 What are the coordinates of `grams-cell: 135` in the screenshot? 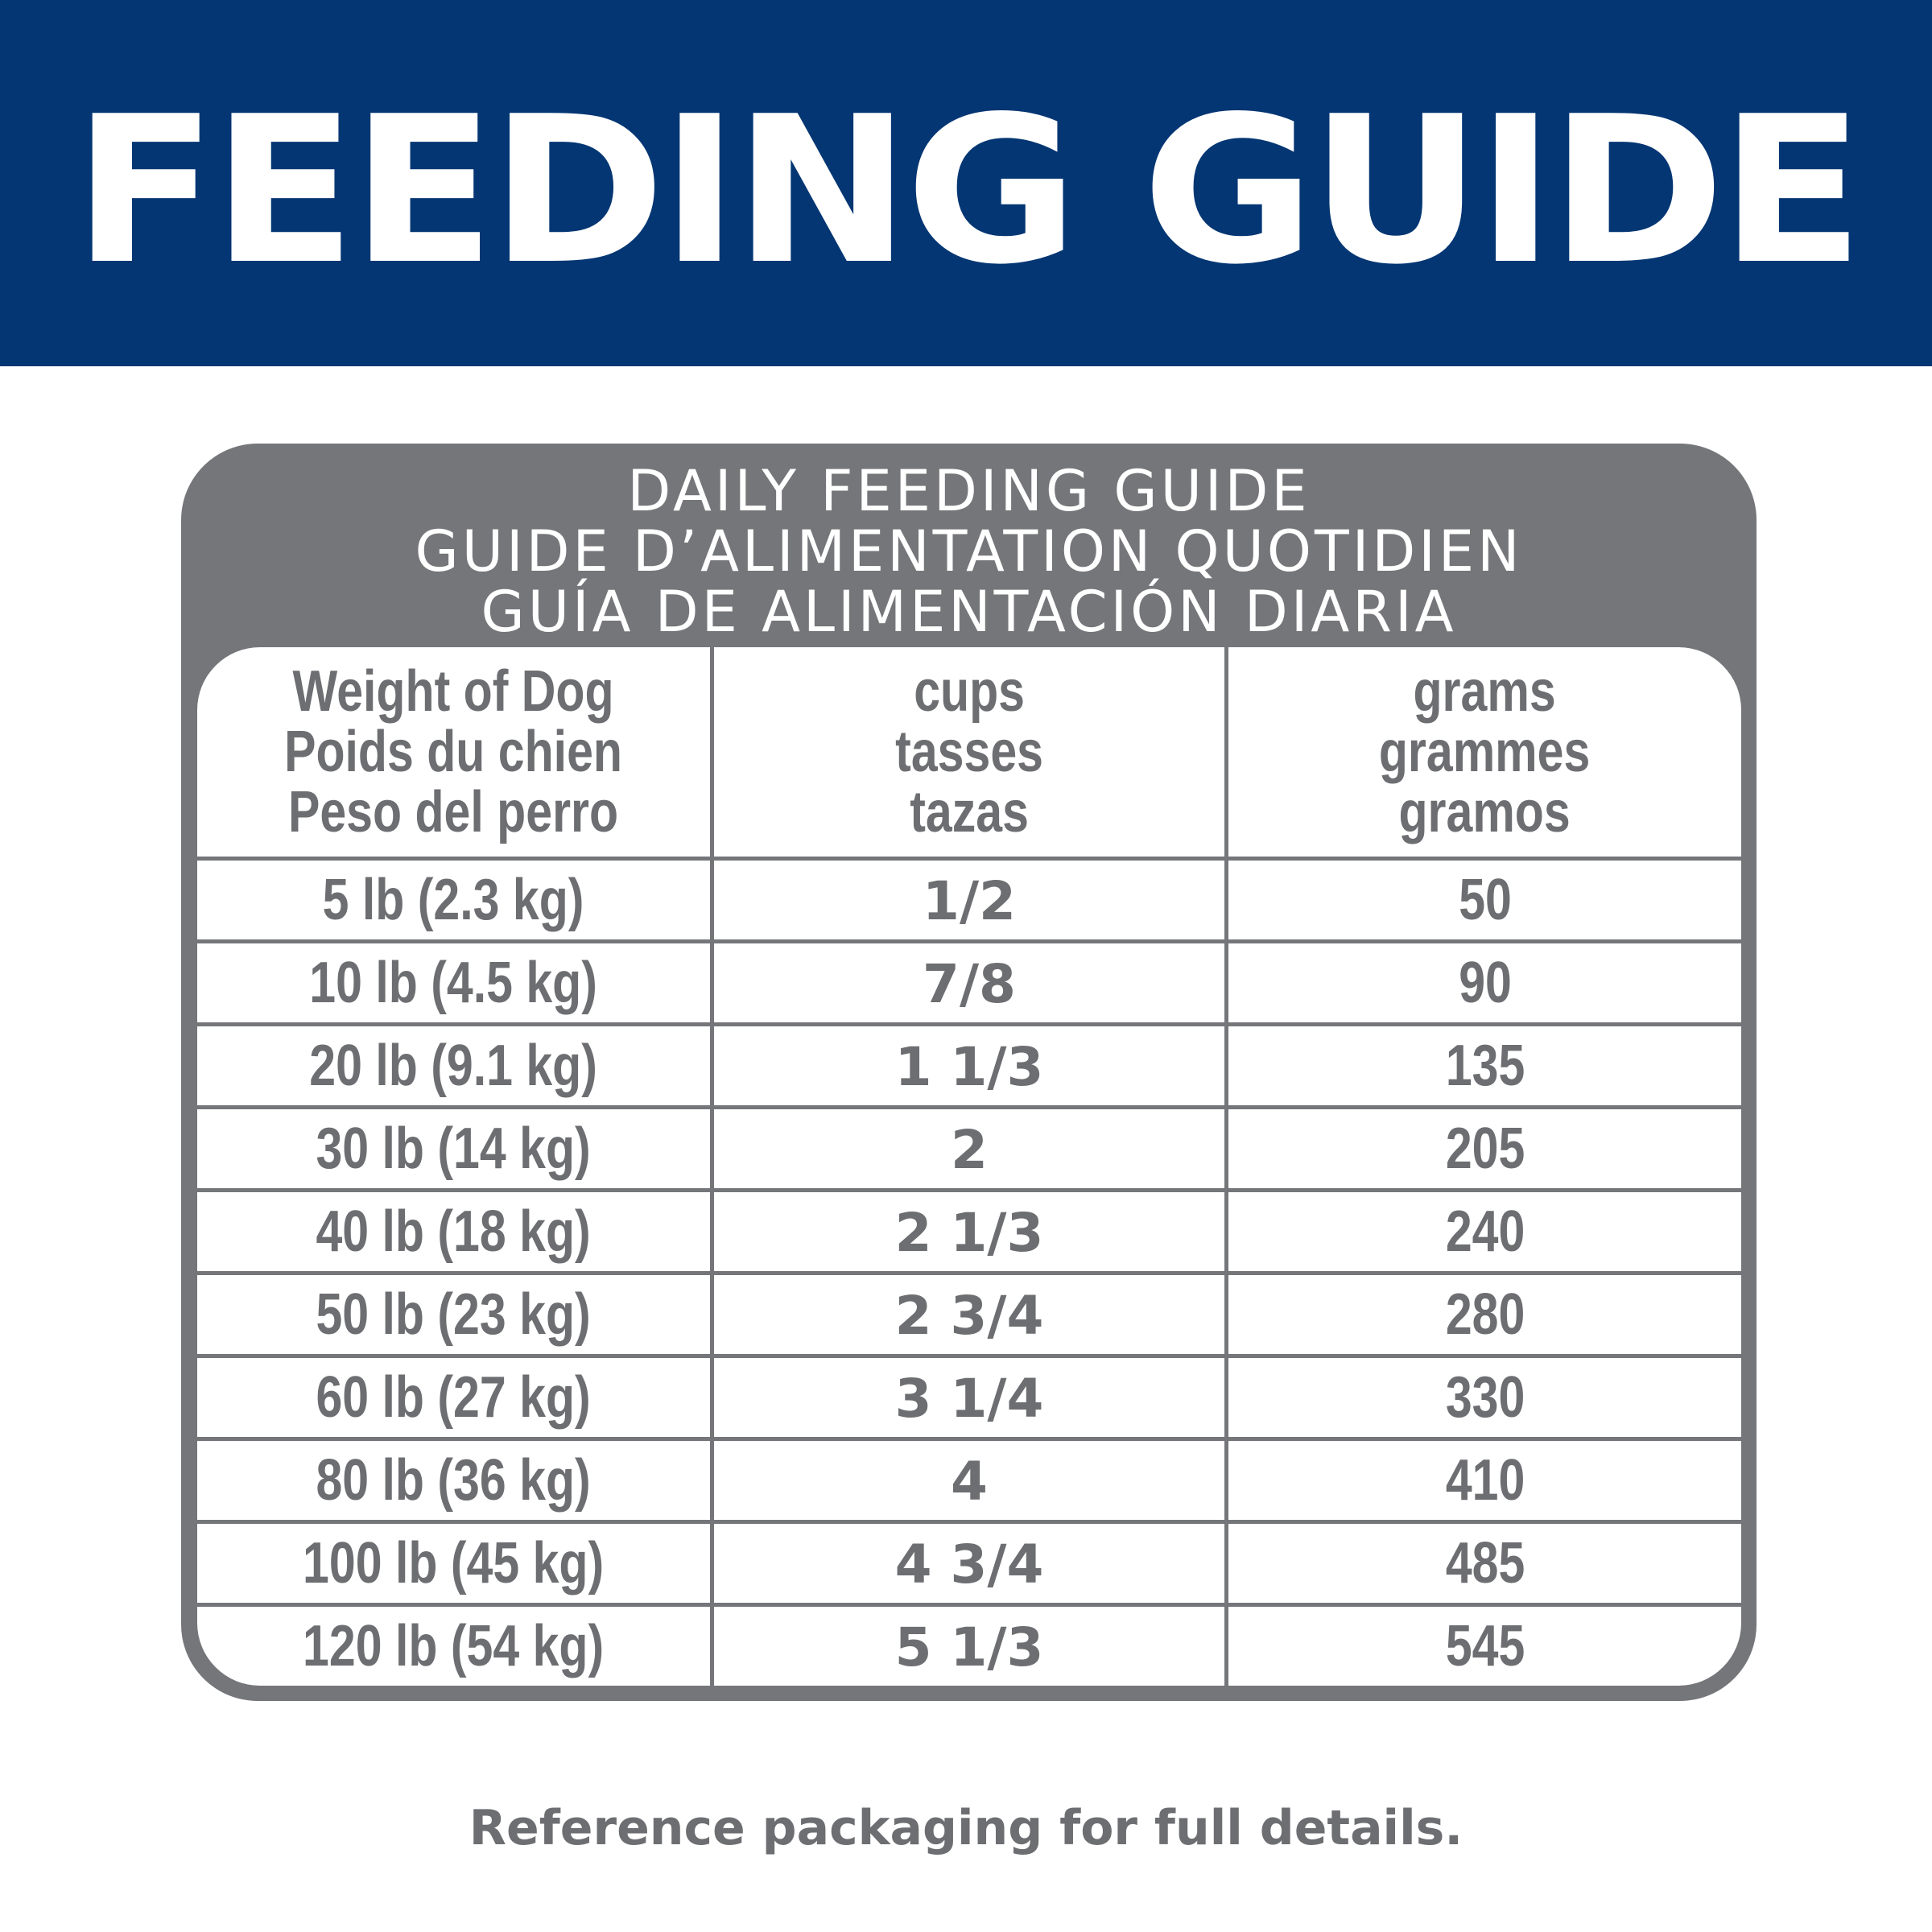 It's located at (1482, 1065).